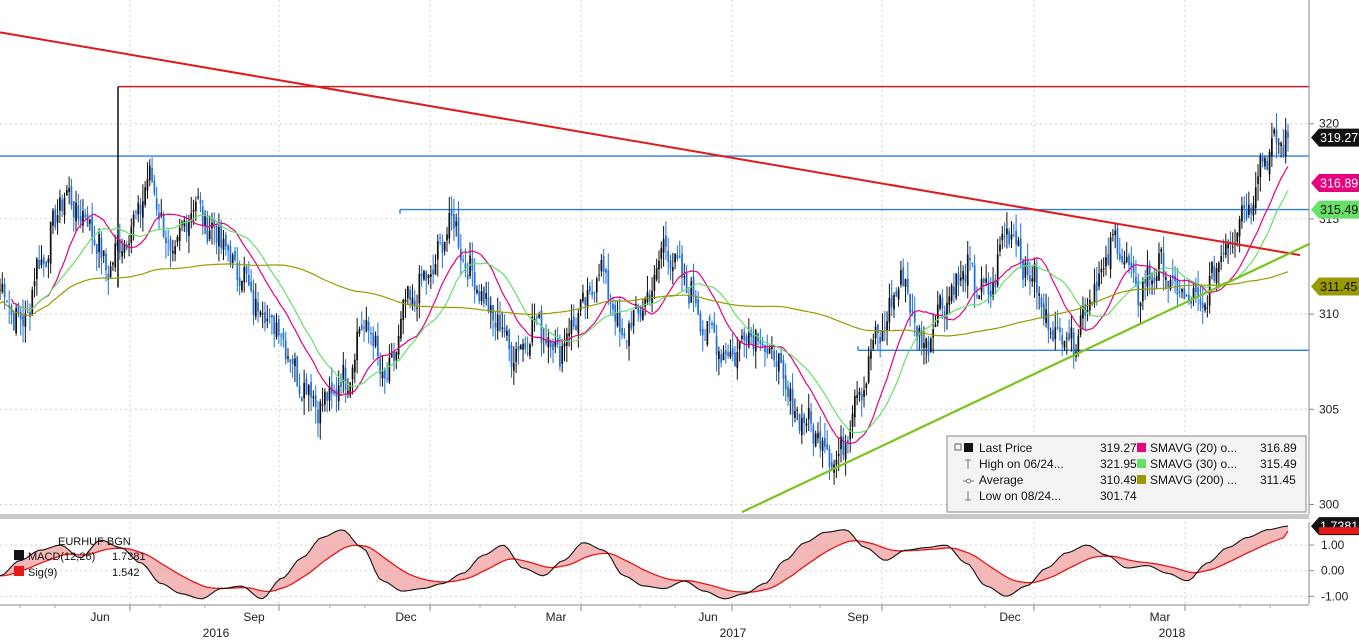 The image size is (1359, 640). What do you see at coordinates (1141, 447) in the screenshot?
I see `legend-study-swatch` at bounding box center [1141, 447].